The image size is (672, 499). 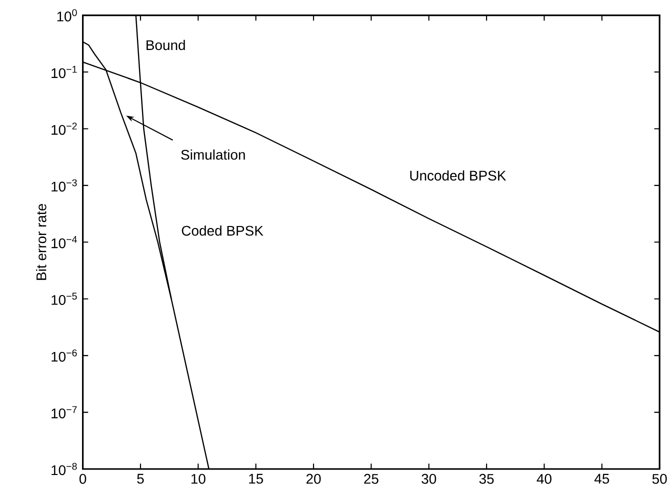 What do you see at coordinates (486, 479) in the screenshot?
I see `x-tick-label: 35` at bounding box center [486, 479].